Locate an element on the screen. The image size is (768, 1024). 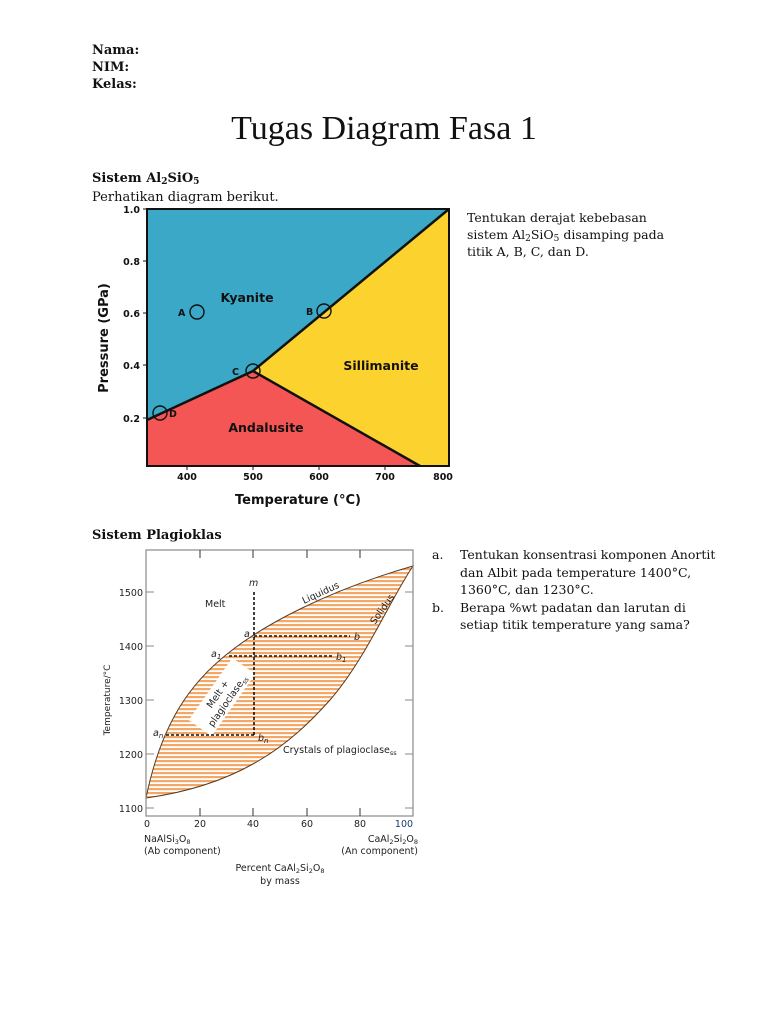
sillimanite-region is located at coordinates (351, 337).